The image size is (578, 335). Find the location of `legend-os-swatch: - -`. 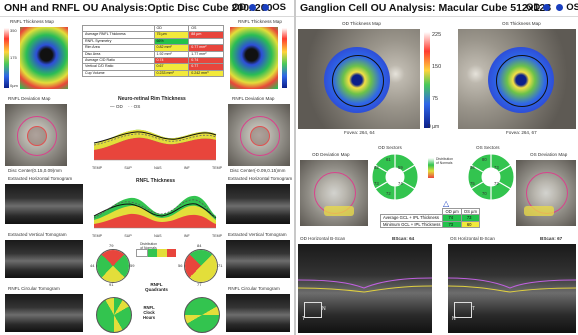

legend-os-swatch: - - is located at coordinates (130, 106).